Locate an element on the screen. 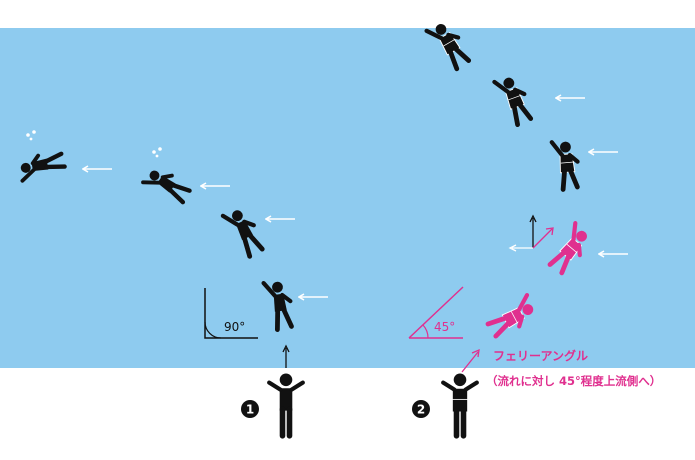 Image resolution: width=695 pixels, height=460 pixels. angle-label-45: 45° is located at coordinates (444, 327).